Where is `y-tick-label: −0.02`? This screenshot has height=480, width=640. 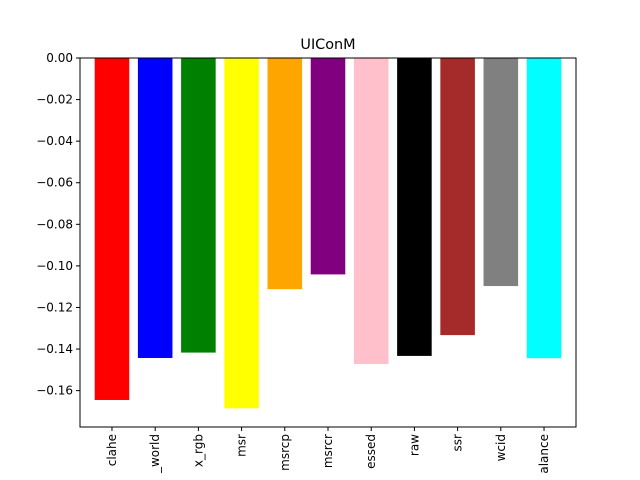 y-tick-label: −0.02 is located at coordinates (54, 100).